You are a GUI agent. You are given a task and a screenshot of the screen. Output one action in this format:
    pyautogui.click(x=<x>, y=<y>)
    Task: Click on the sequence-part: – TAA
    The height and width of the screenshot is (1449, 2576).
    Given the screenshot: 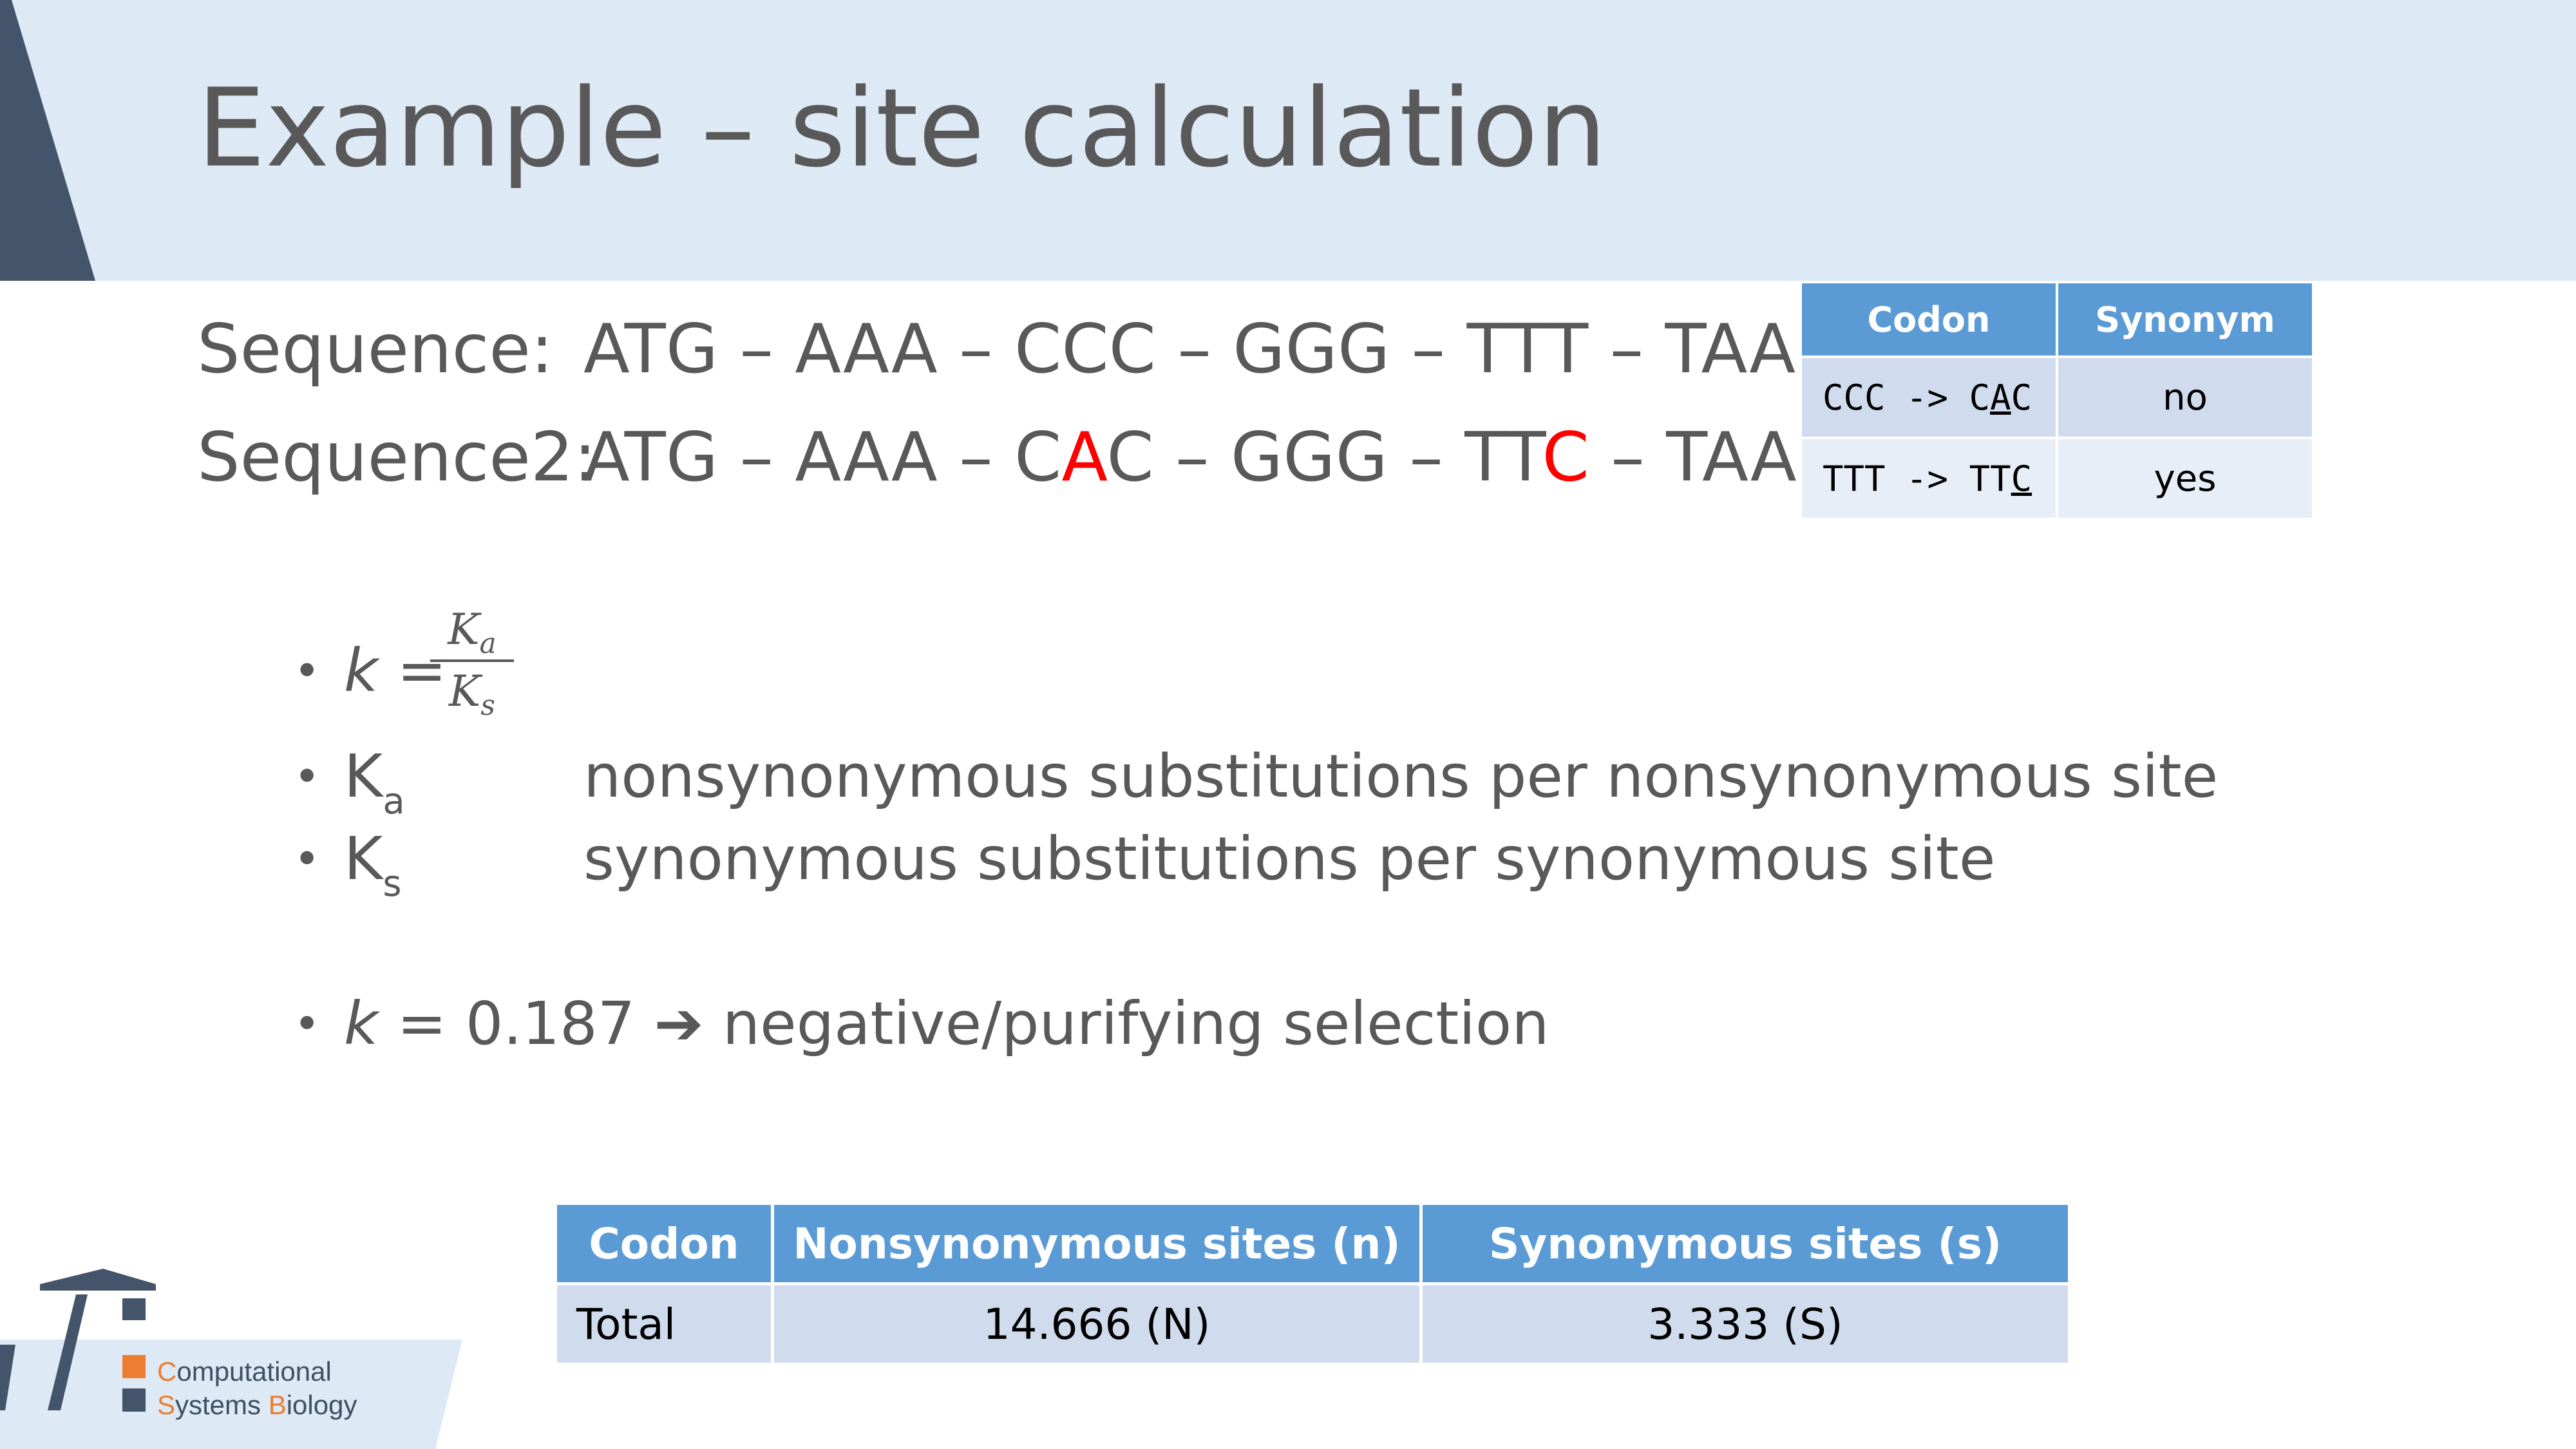 What is the action you would take?
    pyautogui.click(x=1693, y=458)
    